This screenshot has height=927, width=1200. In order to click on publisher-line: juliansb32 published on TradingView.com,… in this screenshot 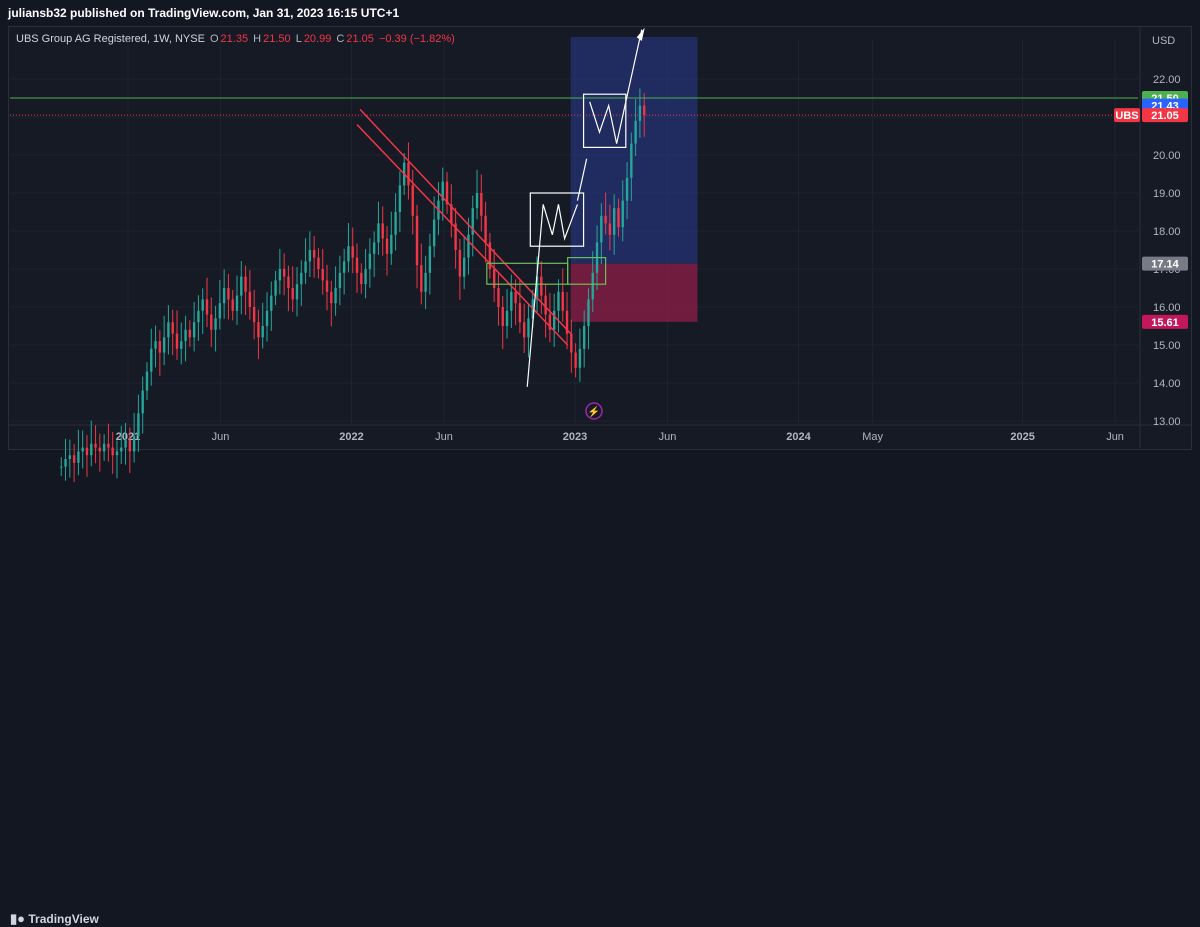, I will do `click(204, 13)`.